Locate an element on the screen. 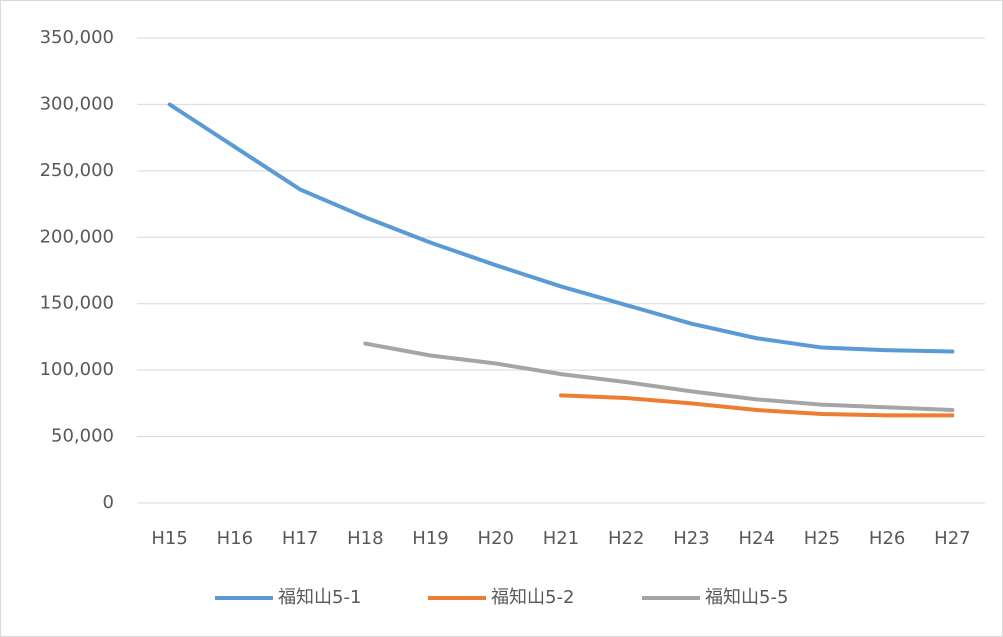 The height and width of the screenshot is (637, 1003). legend-label: 福知山5-1 is located at coordinates (319, 597).